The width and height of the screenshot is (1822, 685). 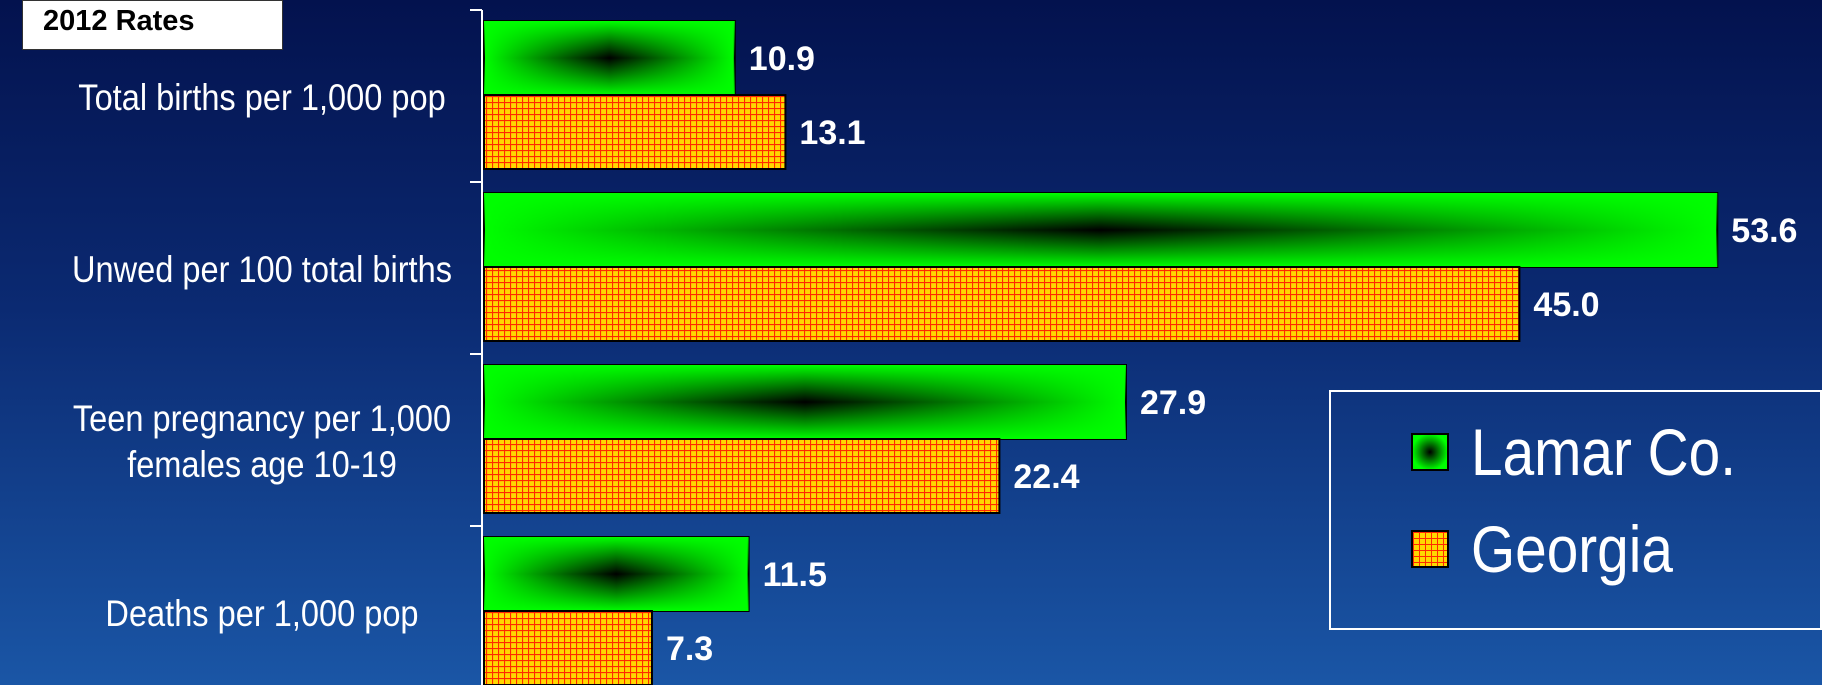 What do you see at coordinates (261, 97) in the screenshot?
I see `category-label: Total births per 1,000 pop` at bounding box center [261, 97].